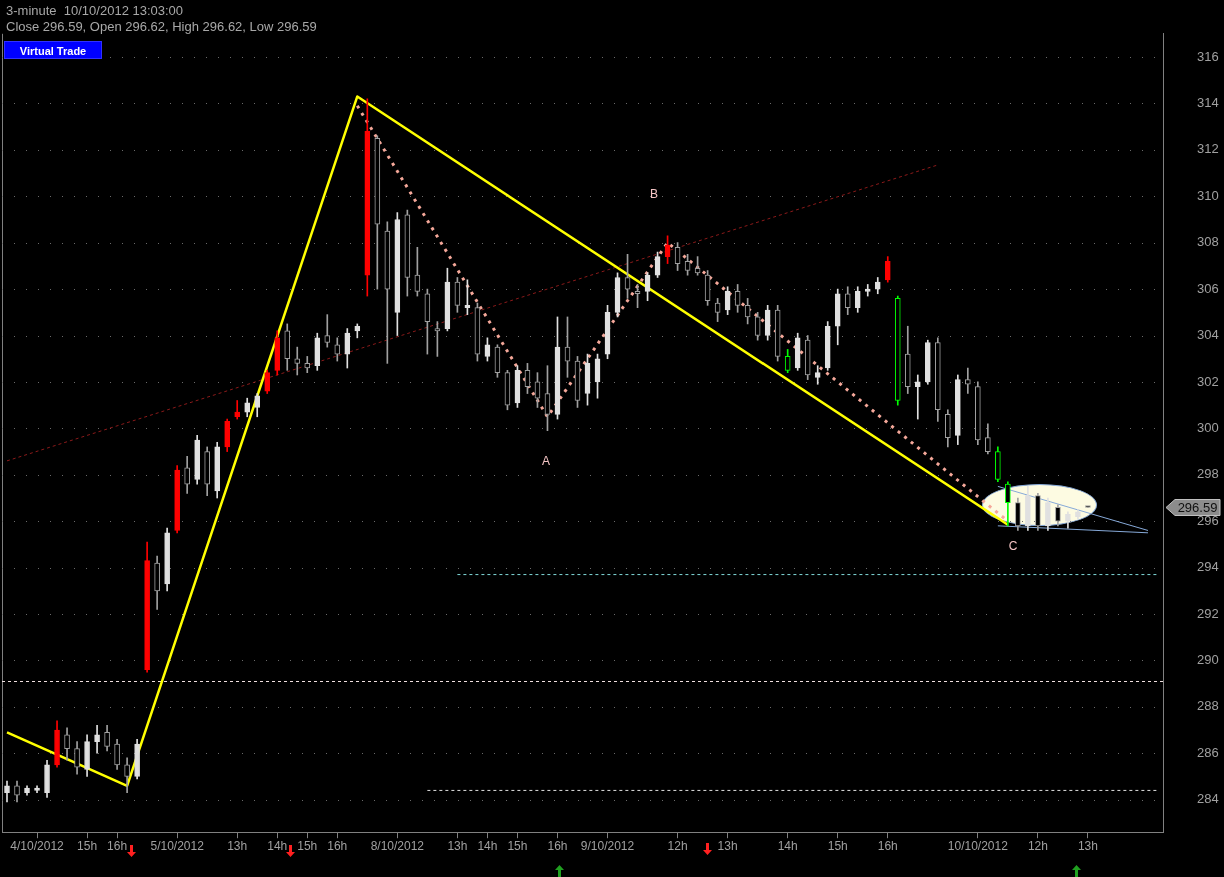 The image size is (1224, 877). Describe the element at coordinates (1208, 56) in the screenshot. I see `y-tick-label: 316` at that location.